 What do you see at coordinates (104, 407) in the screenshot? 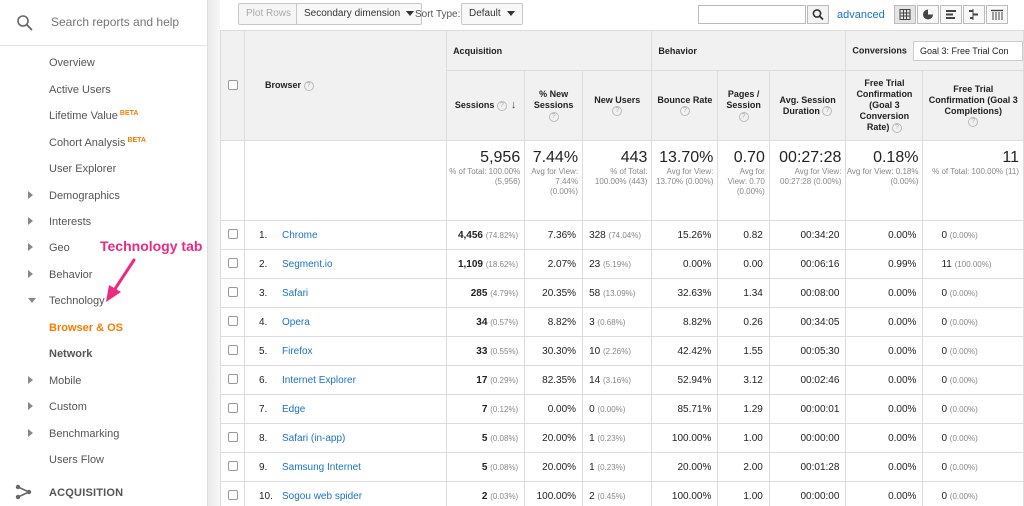
I see `sidebar-item-custom: Custom` at bounding box center [104, 407].